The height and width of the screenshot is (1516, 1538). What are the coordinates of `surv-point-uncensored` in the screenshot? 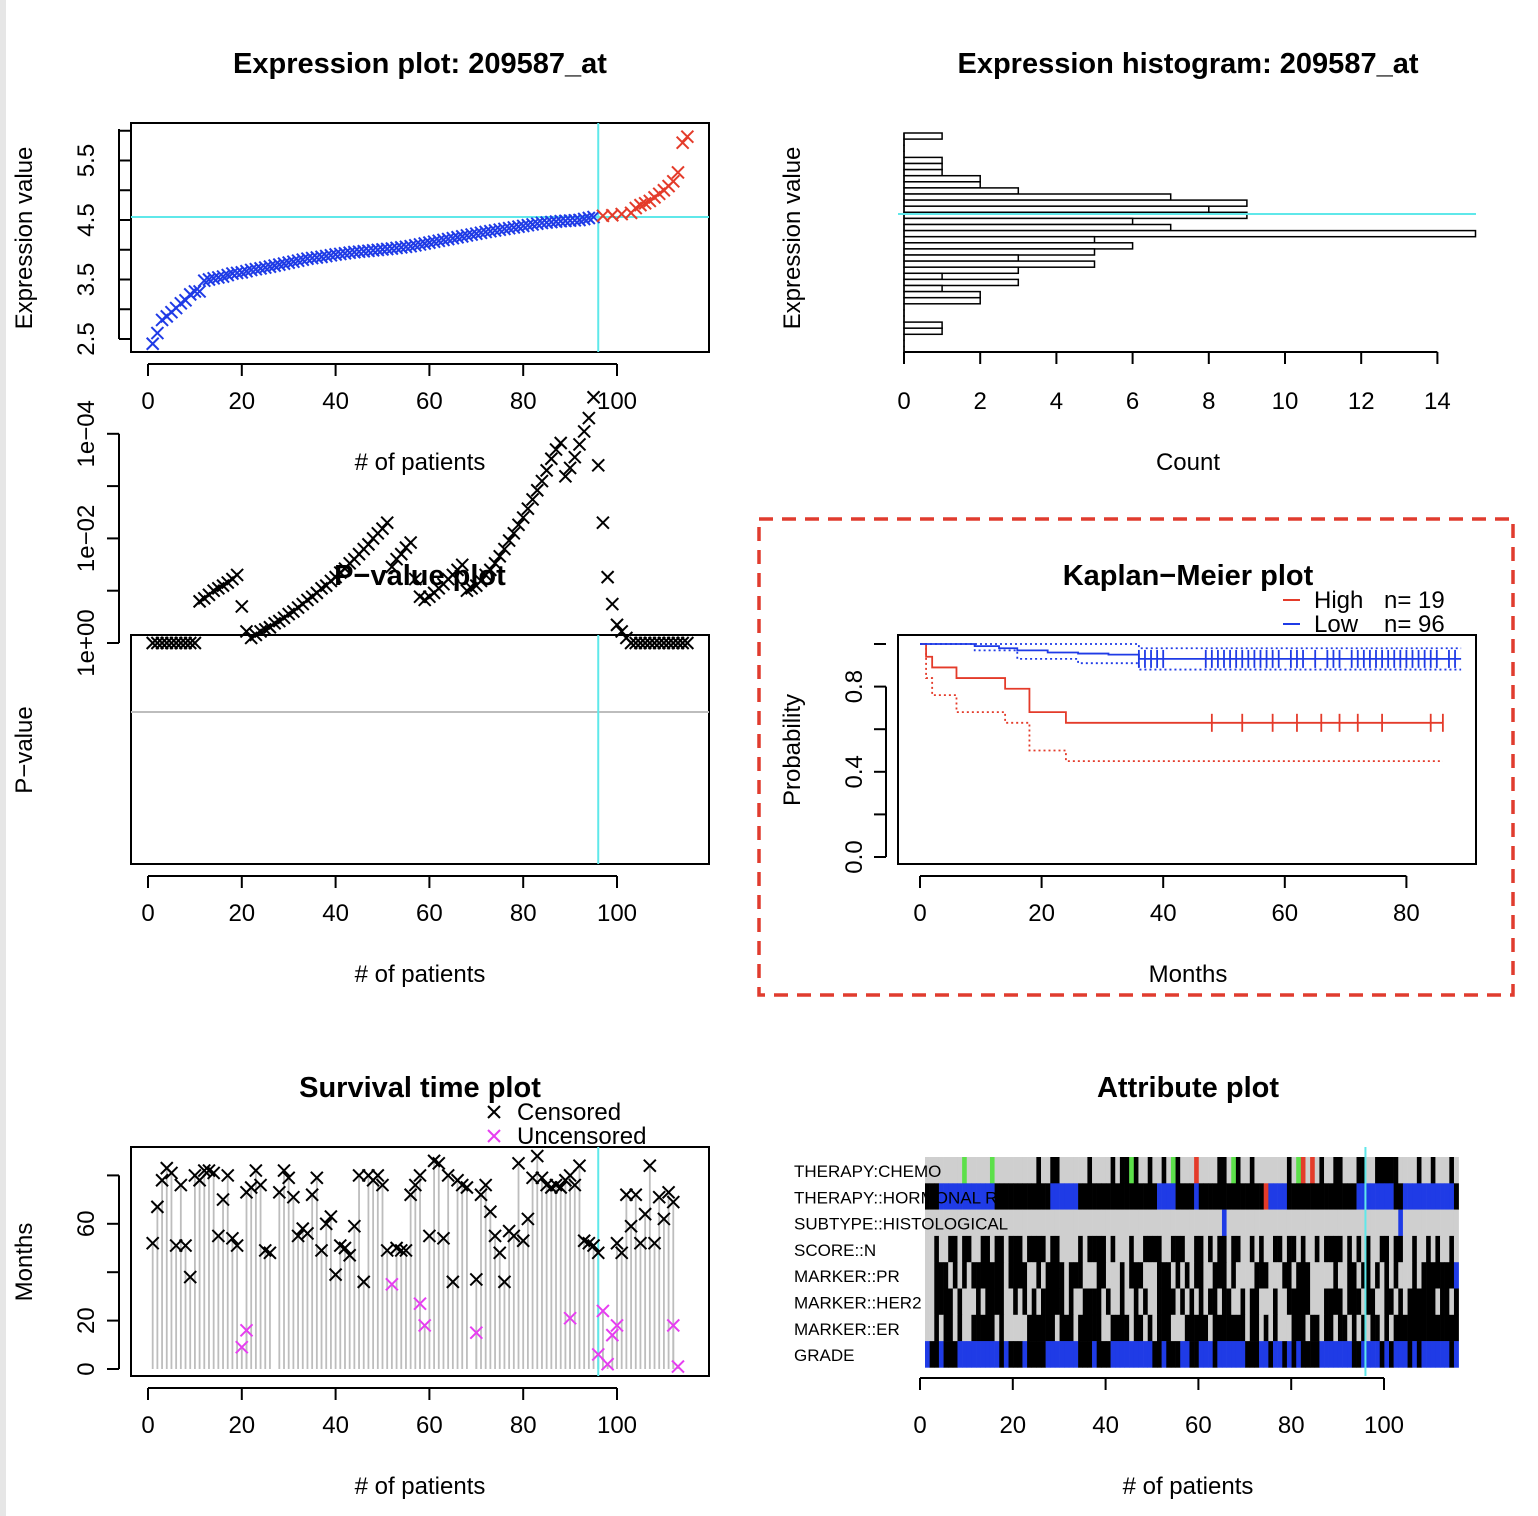 It's located at (603, 1311).